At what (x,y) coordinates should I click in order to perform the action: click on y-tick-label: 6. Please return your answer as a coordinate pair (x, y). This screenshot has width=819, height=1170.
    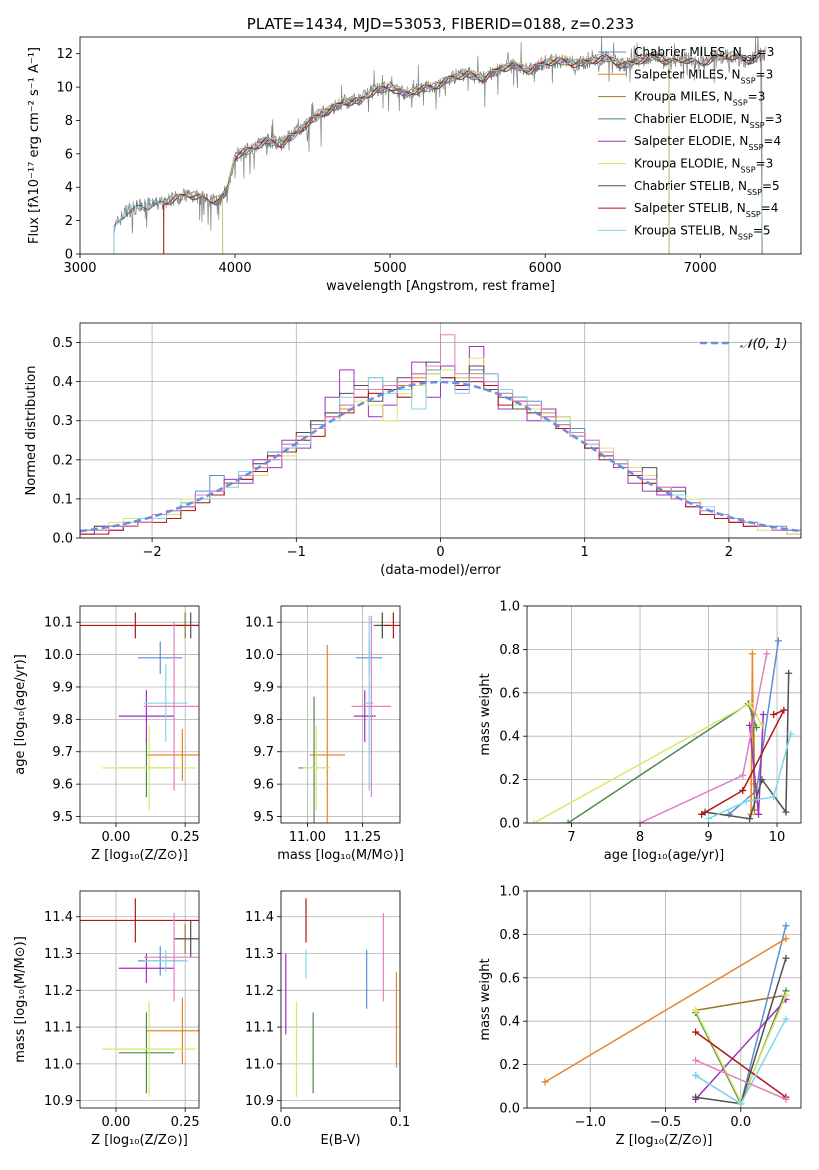
    Looking at the image, I should click on (69, 154).